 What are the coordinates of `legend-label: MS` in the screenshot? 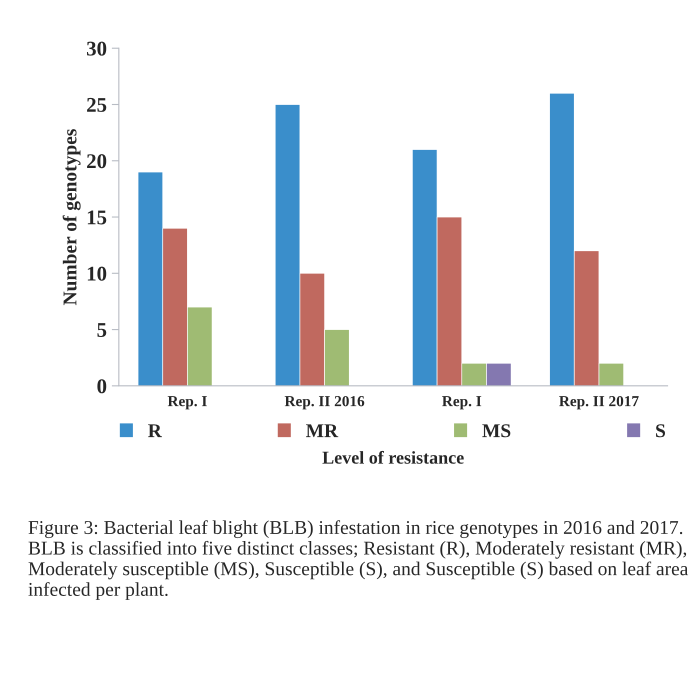 It's located at (496, 431).